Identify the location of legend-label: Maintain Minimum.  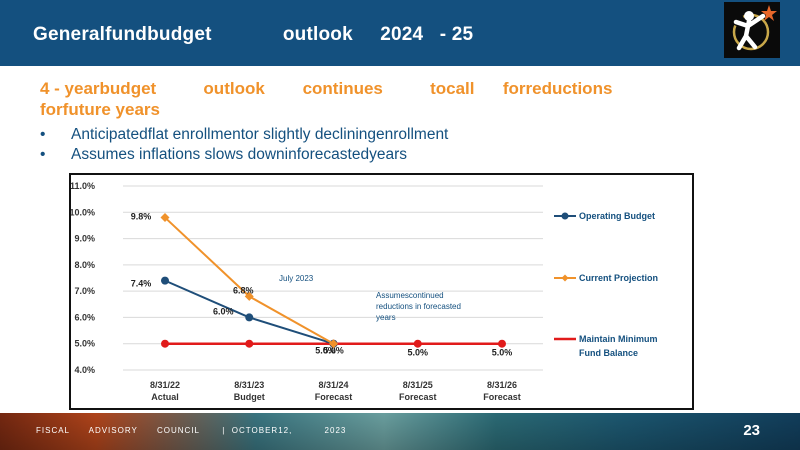
(618, 339).